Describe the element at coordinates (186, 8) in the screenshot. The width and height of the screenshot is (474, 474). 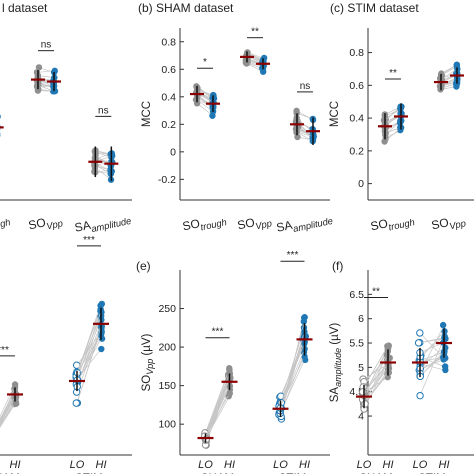
I see `panel-title: (b) SHAM dataset` at that location.